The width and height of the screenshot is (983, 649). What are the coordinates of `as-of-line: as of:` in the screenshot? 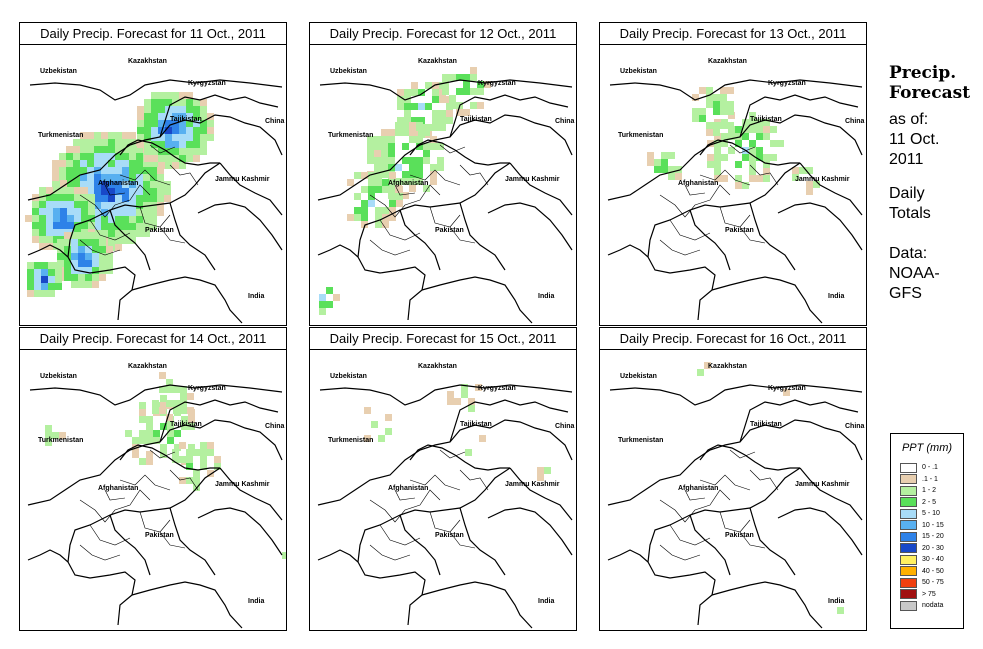 It's located at (909, 119).